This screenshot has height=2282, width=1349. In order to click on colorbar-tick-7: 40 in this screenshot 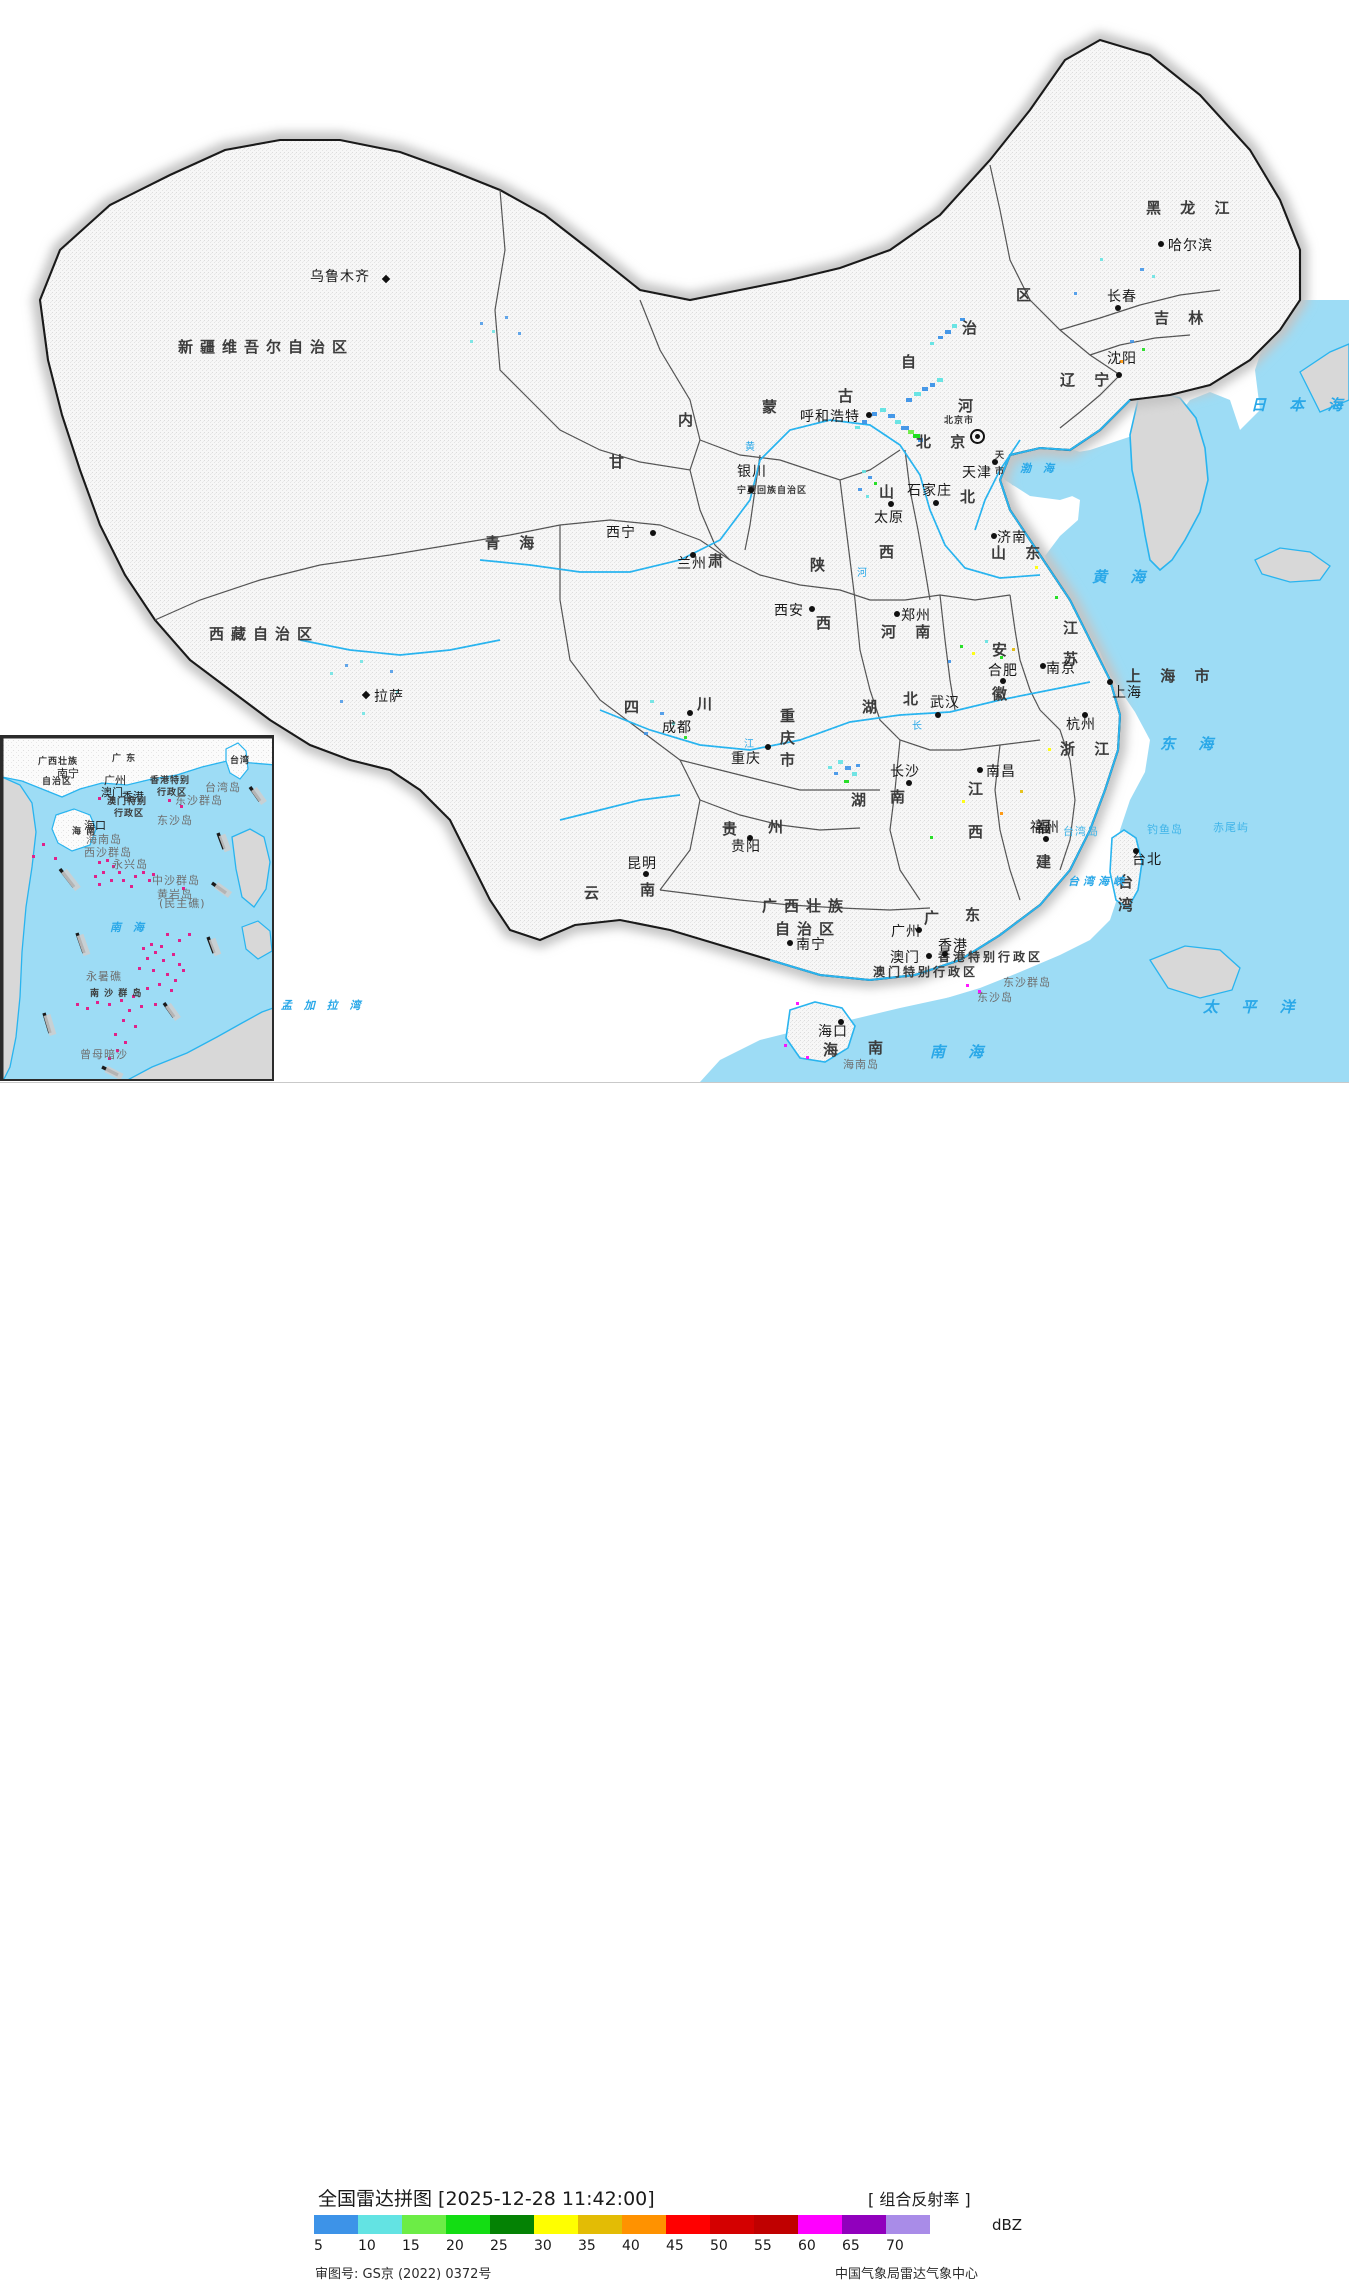, I will do `click(631, 2246)`.